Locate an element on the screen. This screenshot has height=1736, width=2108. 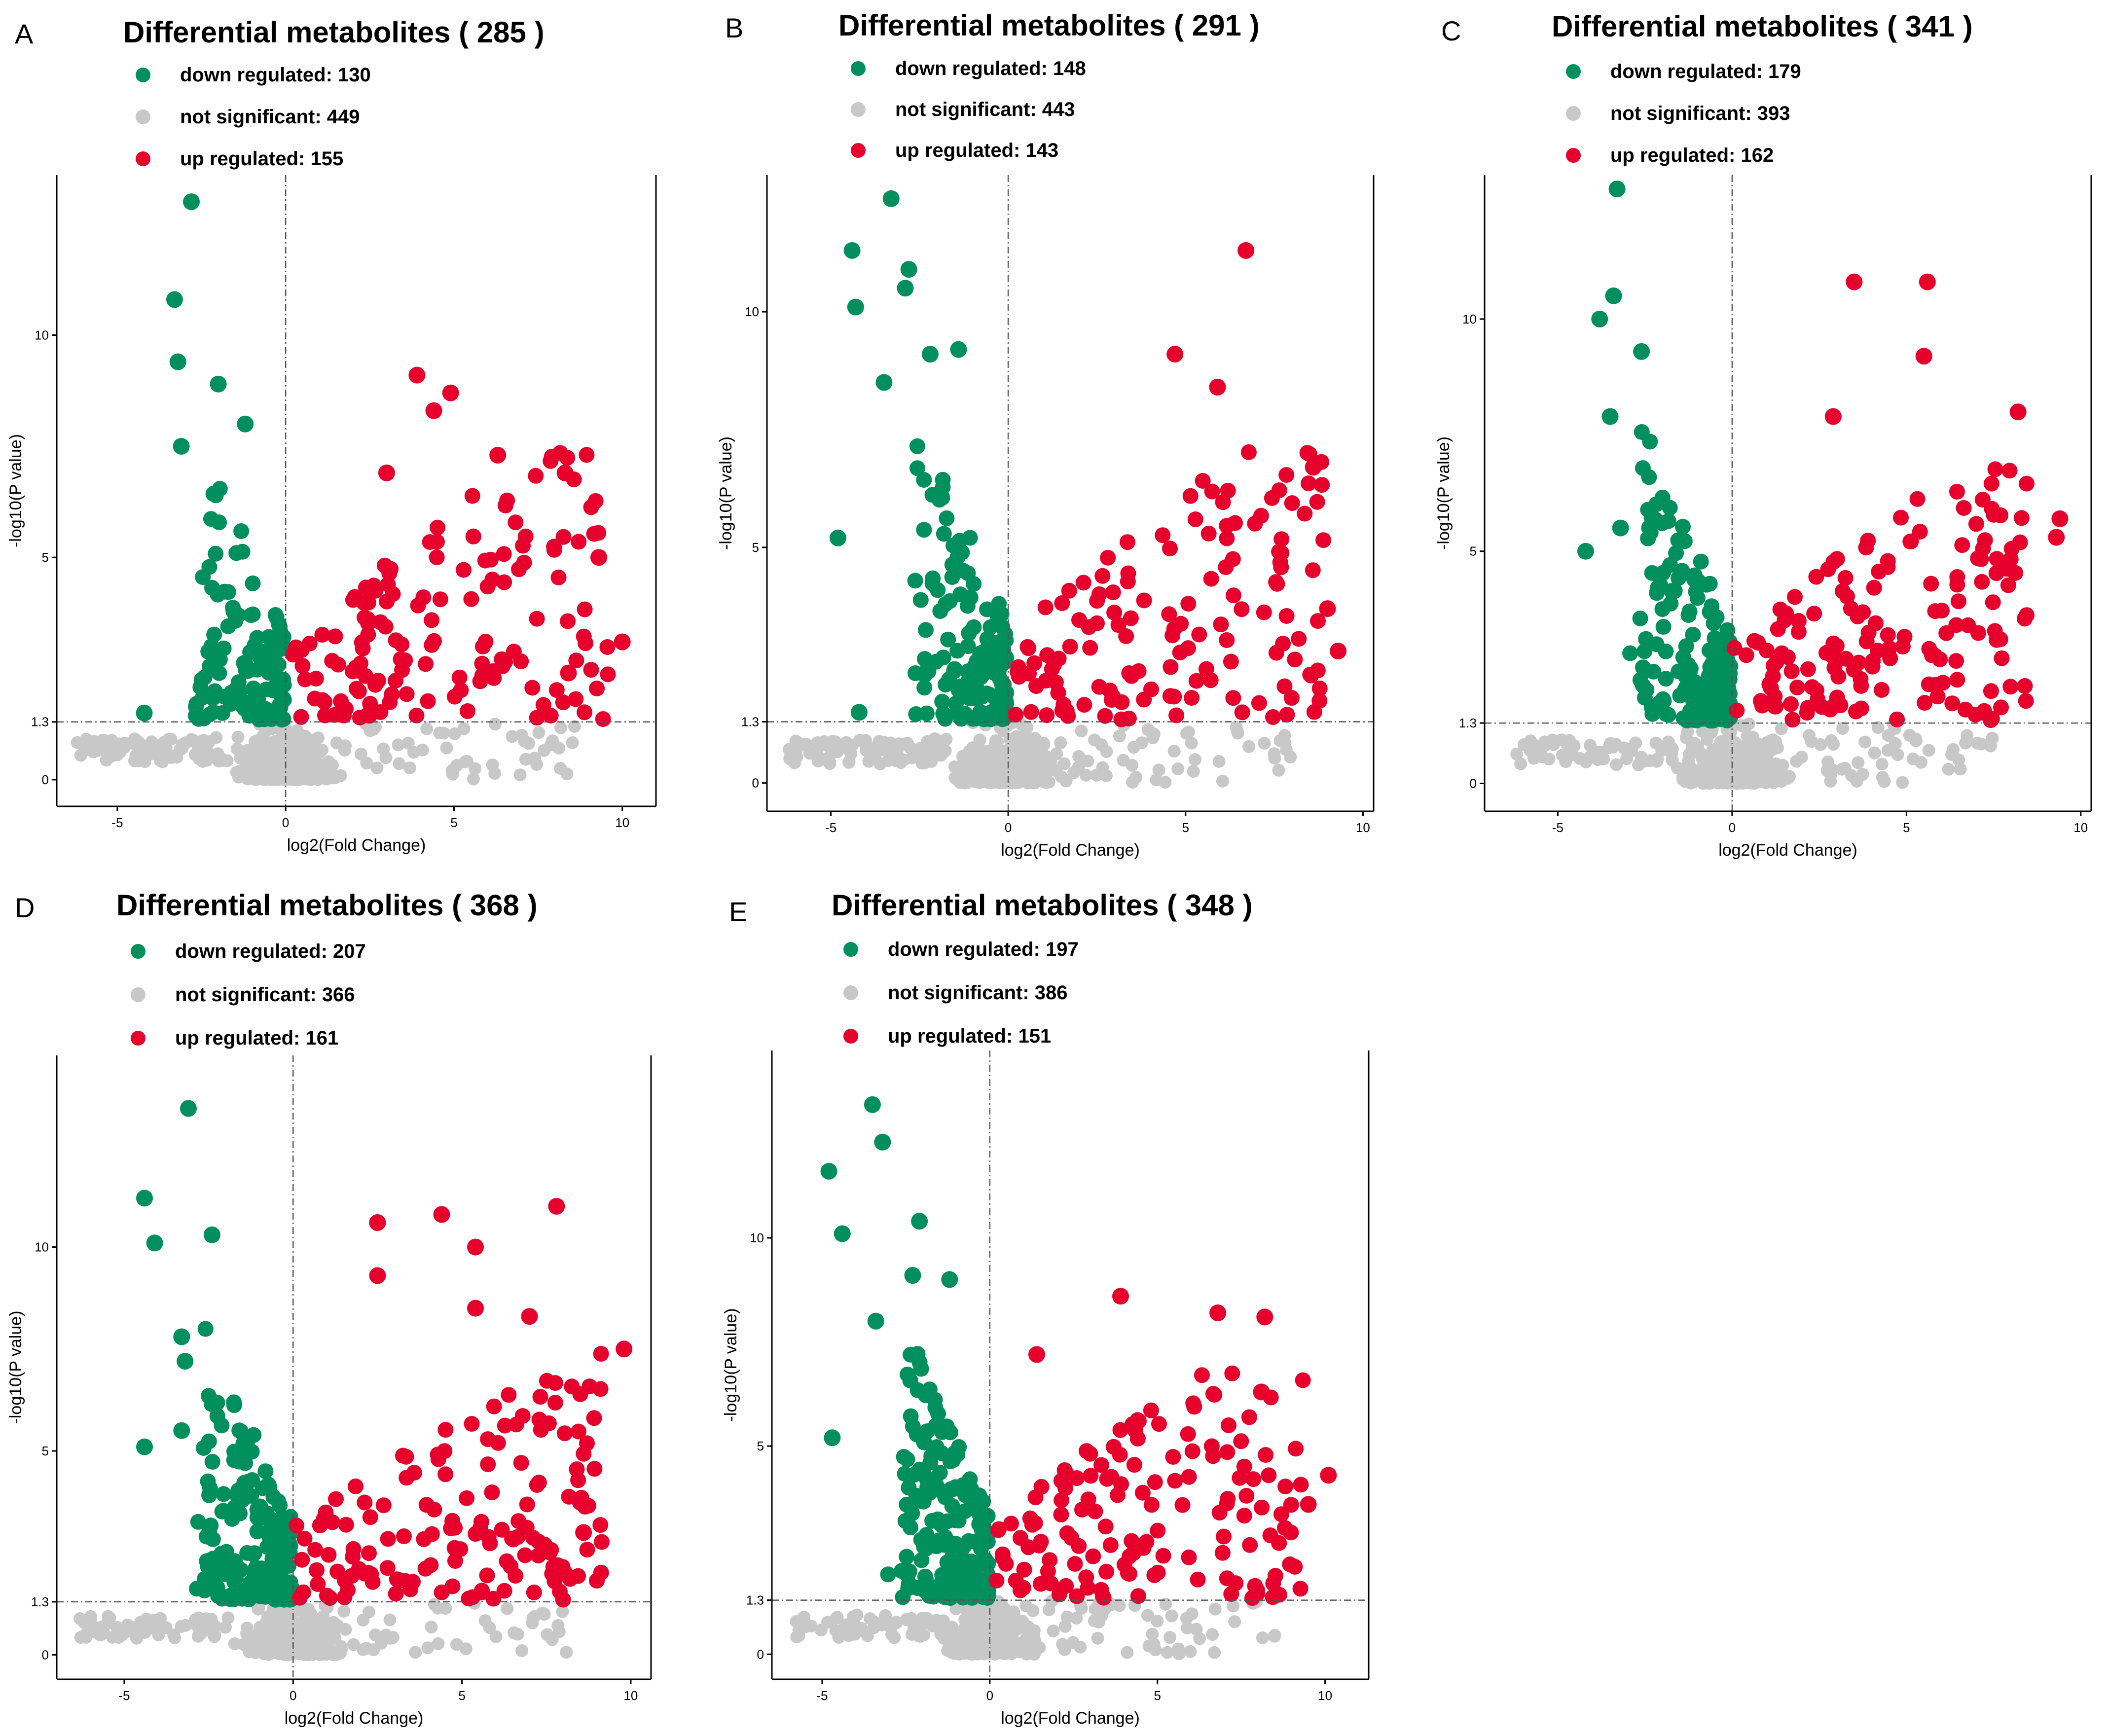
points-b is located at coordinates (1065, 490).